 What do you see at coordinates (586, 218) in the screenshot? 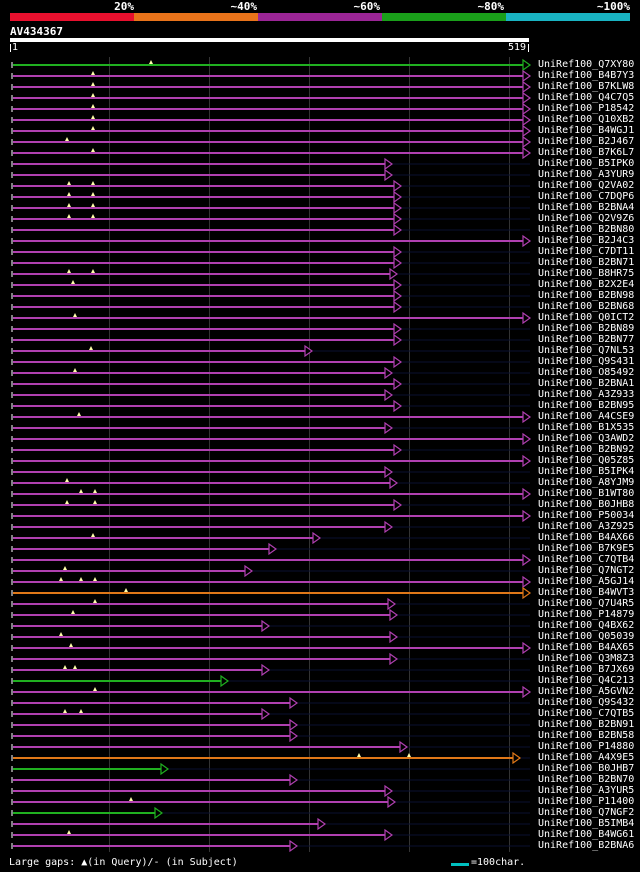
I see `hit-label: UniRef100_Q2V9Z6` at bounding box center [586, 218].